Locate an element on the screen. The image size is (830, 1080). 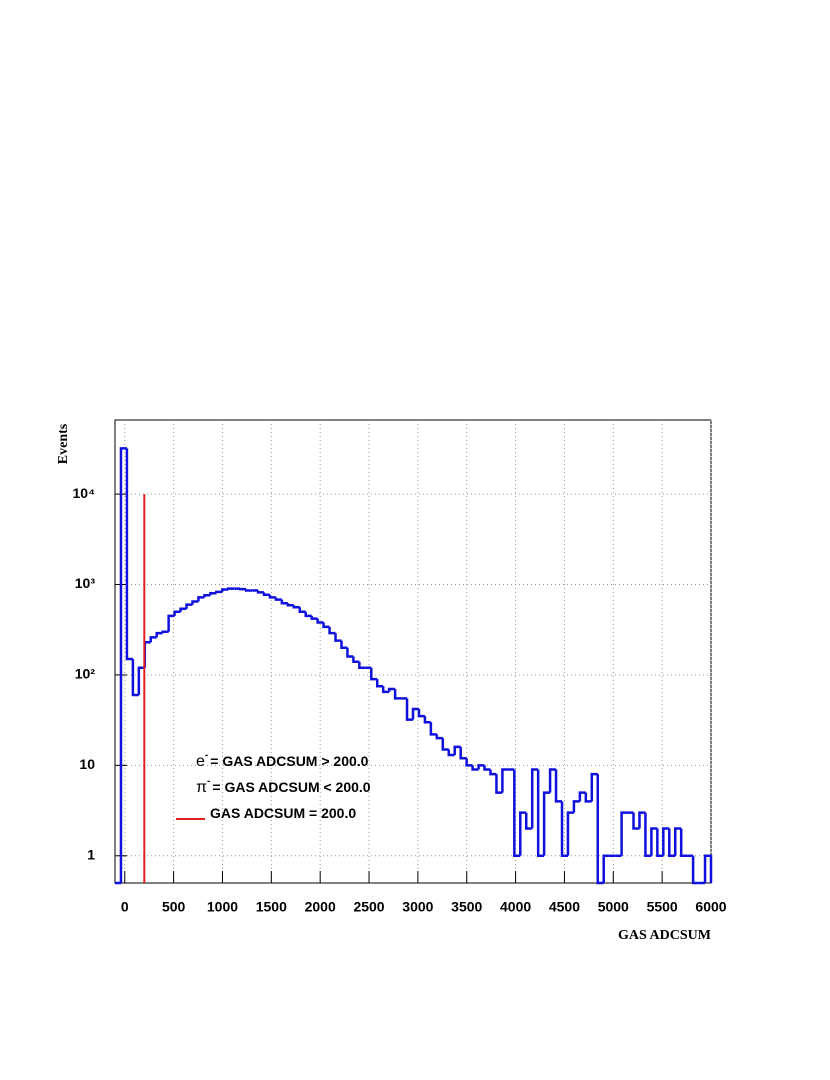
x-tick-label: 2000 is located at coordinates (320, 907).